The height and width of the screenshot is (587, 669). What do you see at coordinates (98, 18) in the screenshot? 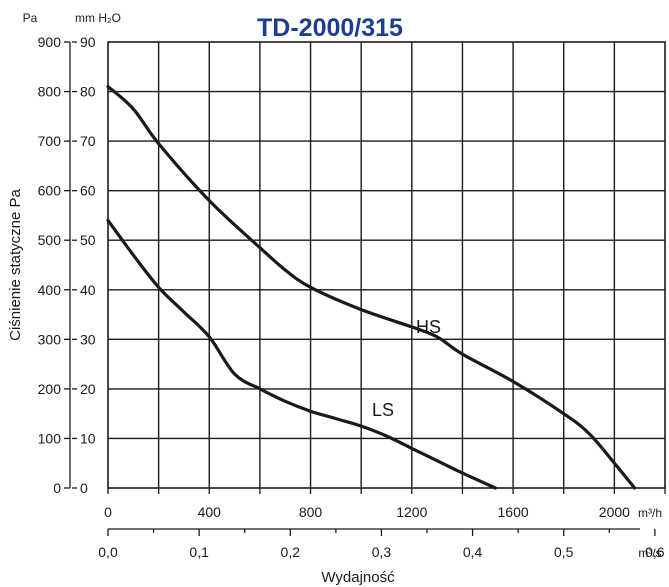
I see `y-unit-right: mm H₂O` at bounding box center [98, 18].